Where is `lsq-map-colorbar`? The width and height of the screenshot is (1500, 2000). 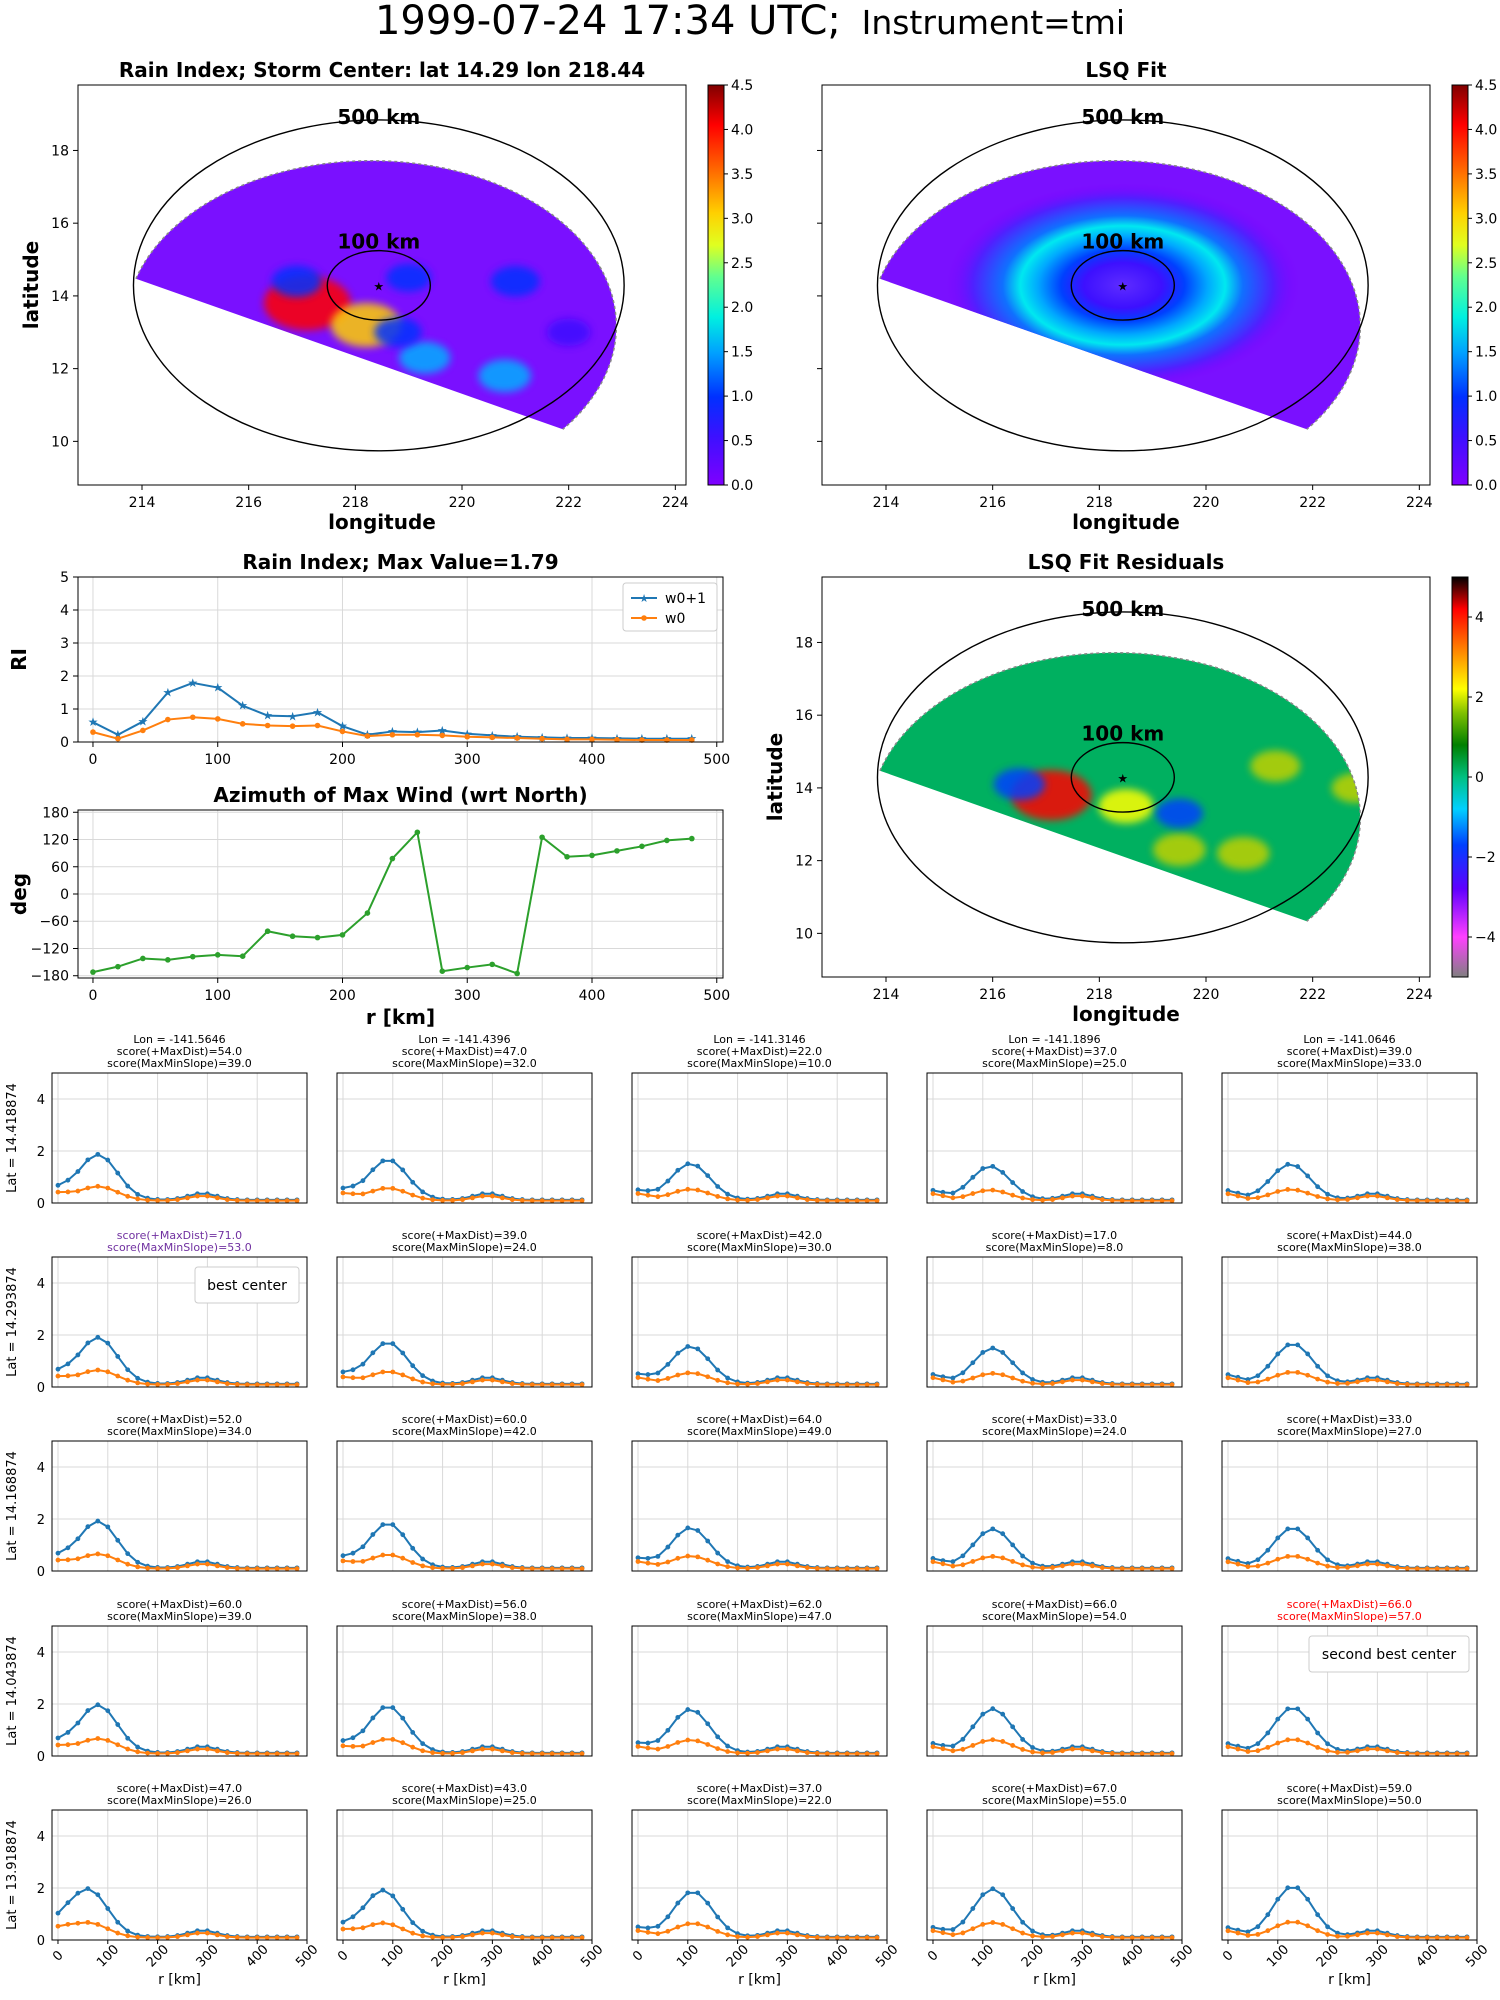
lsq-map-colorbar is located at coordinates (1460, 285).